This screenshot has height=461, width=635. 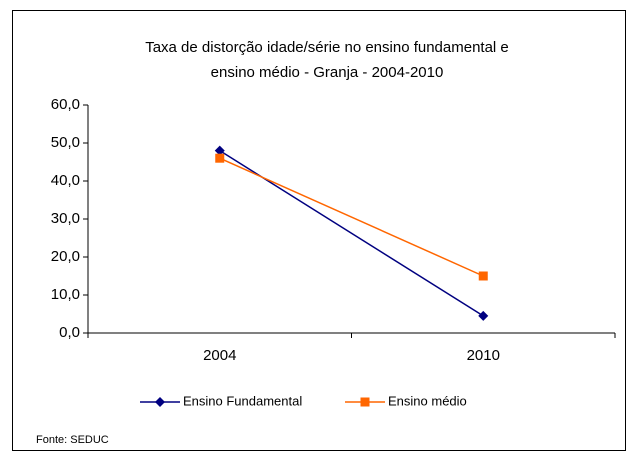 What do you see at coordinates (242, 400) in the screenshot?
I see `legend-label: Ensino Fundamental` at bounding box center [242, 400].